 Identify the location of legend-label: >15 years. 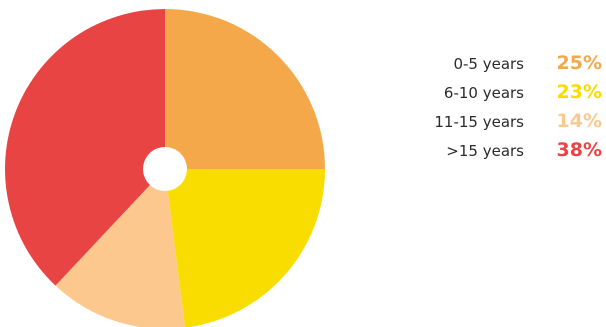
(485, 151).